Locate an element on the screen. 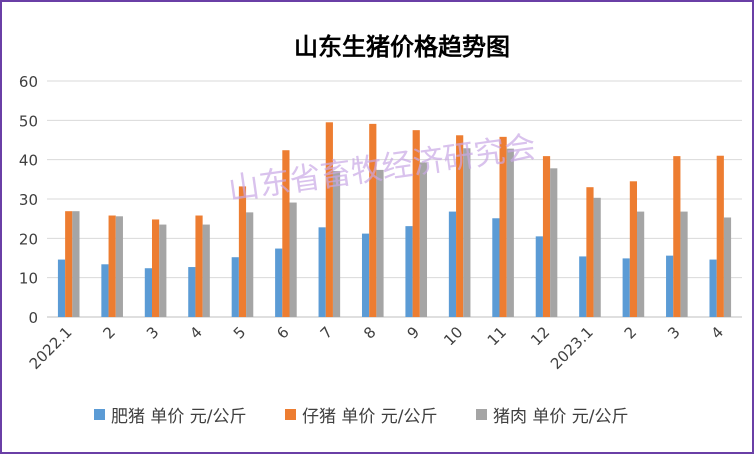 This screenshot has height=456, width=754. x-tick-label: 2022.1 is located at coordinates (51, 348).